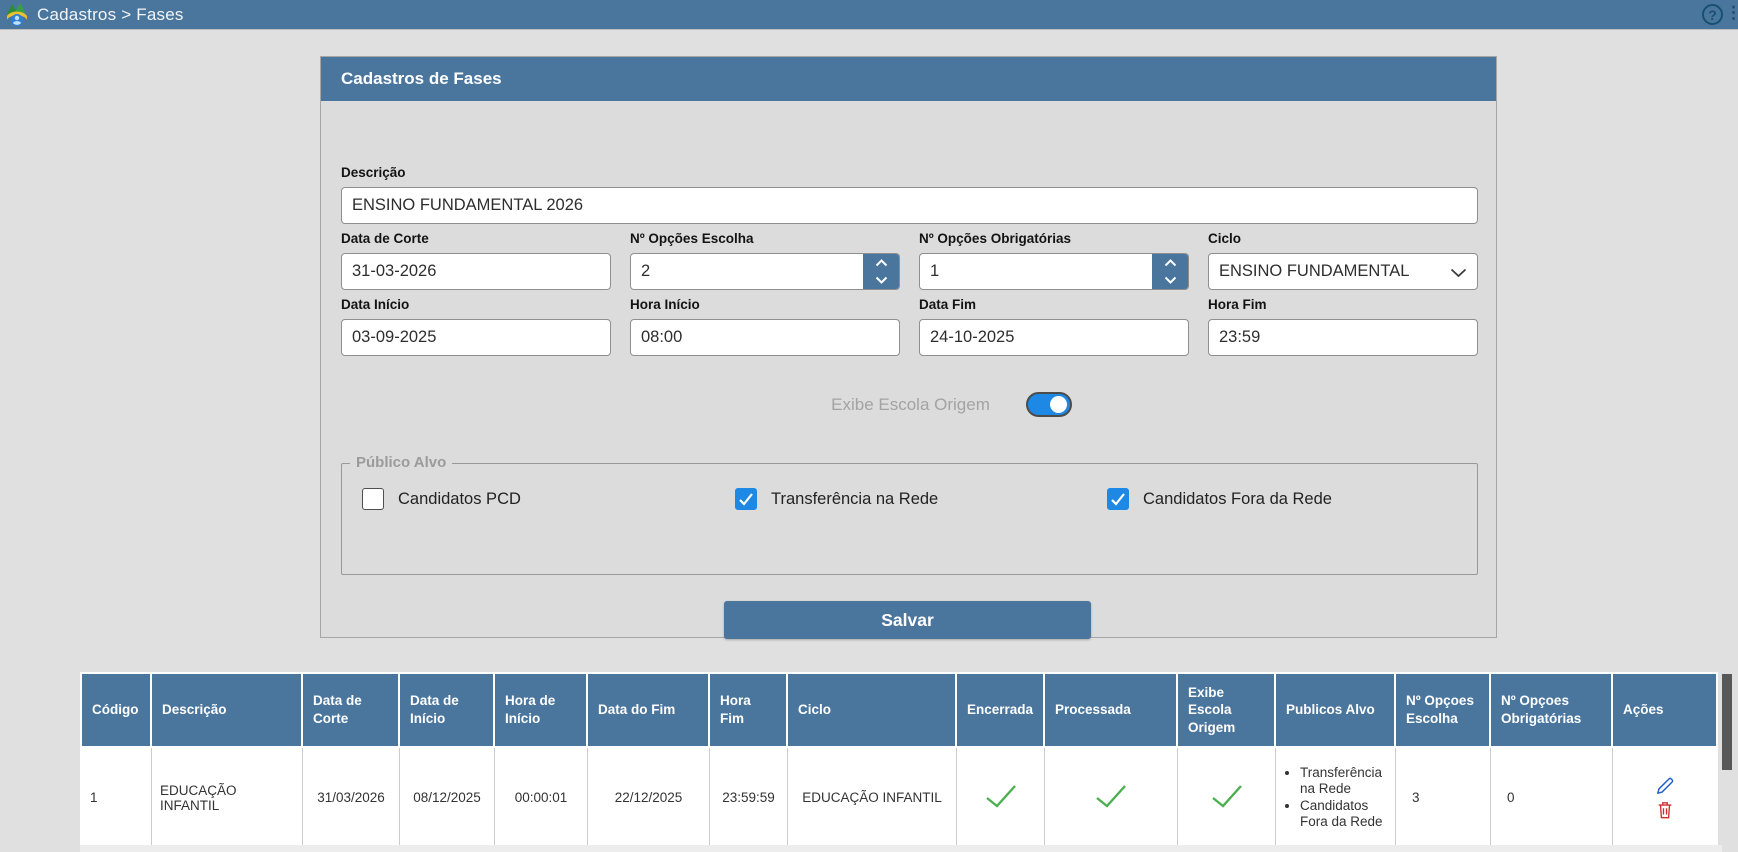  What do you see at coordinates (401, 462) in the screenshot?
I see `publico-alvo-legend: Público Alvo` at bounding box center [401, 462].